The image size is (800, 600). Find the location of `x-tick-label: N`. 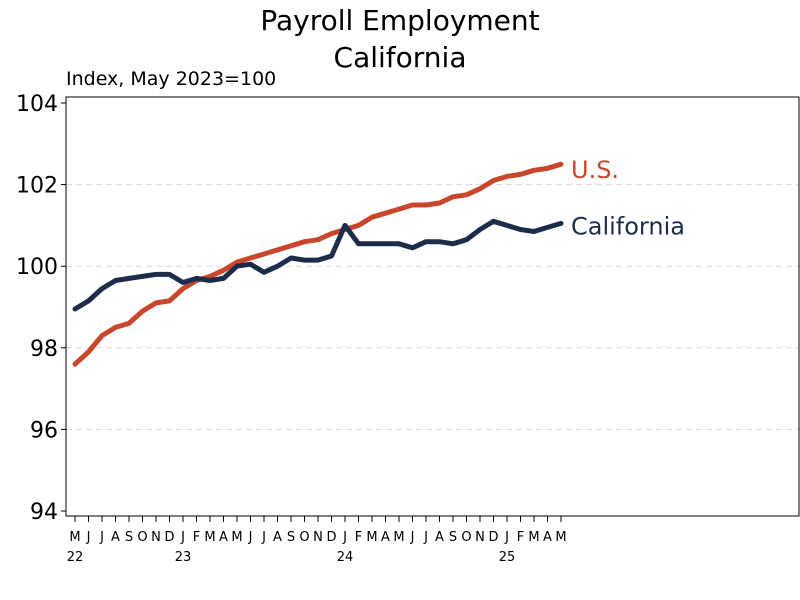

x-tick-label: N is located at coordinates (480, 537).